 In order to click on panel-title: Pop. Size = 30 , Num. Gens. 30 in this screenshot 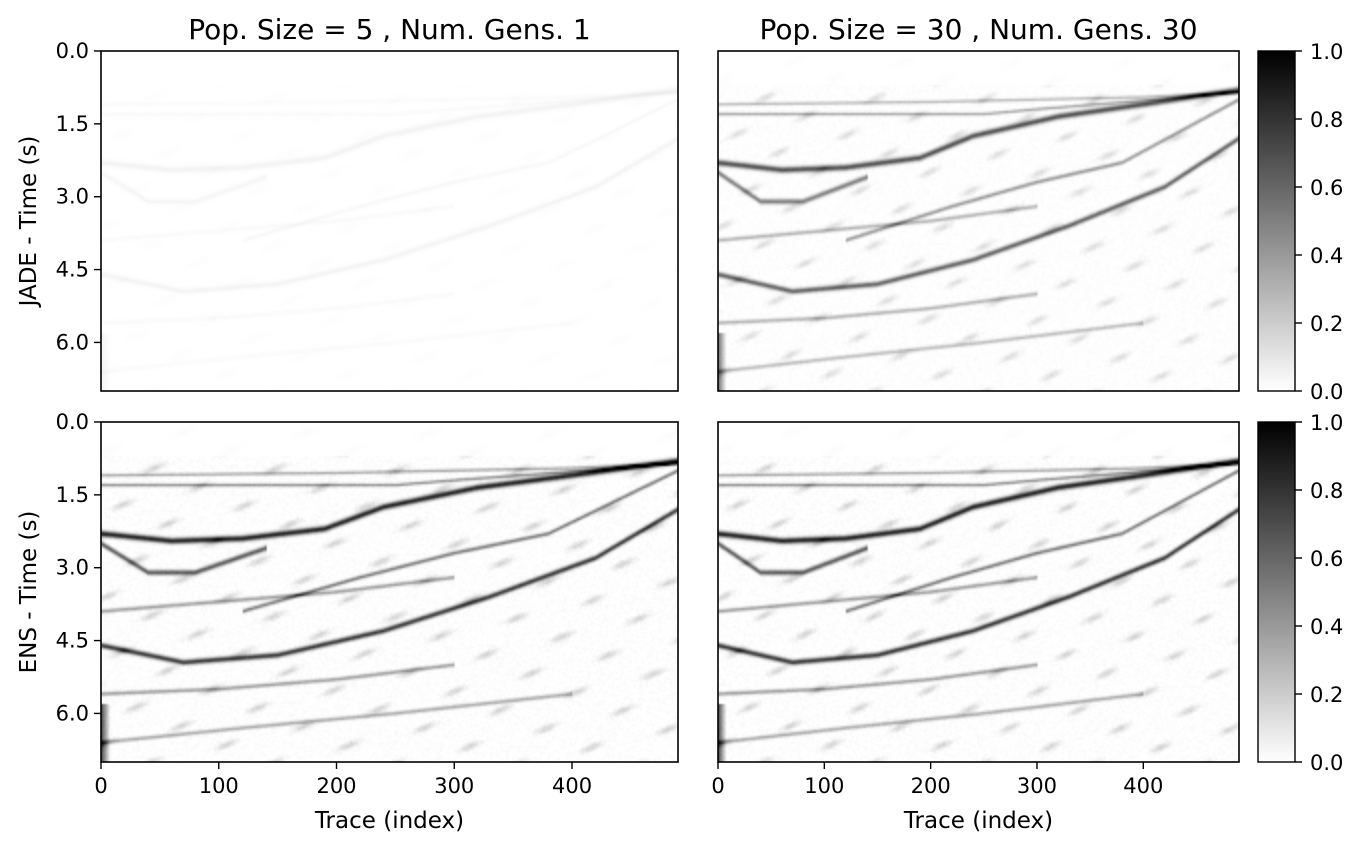, I will do `click(978, 29)`.